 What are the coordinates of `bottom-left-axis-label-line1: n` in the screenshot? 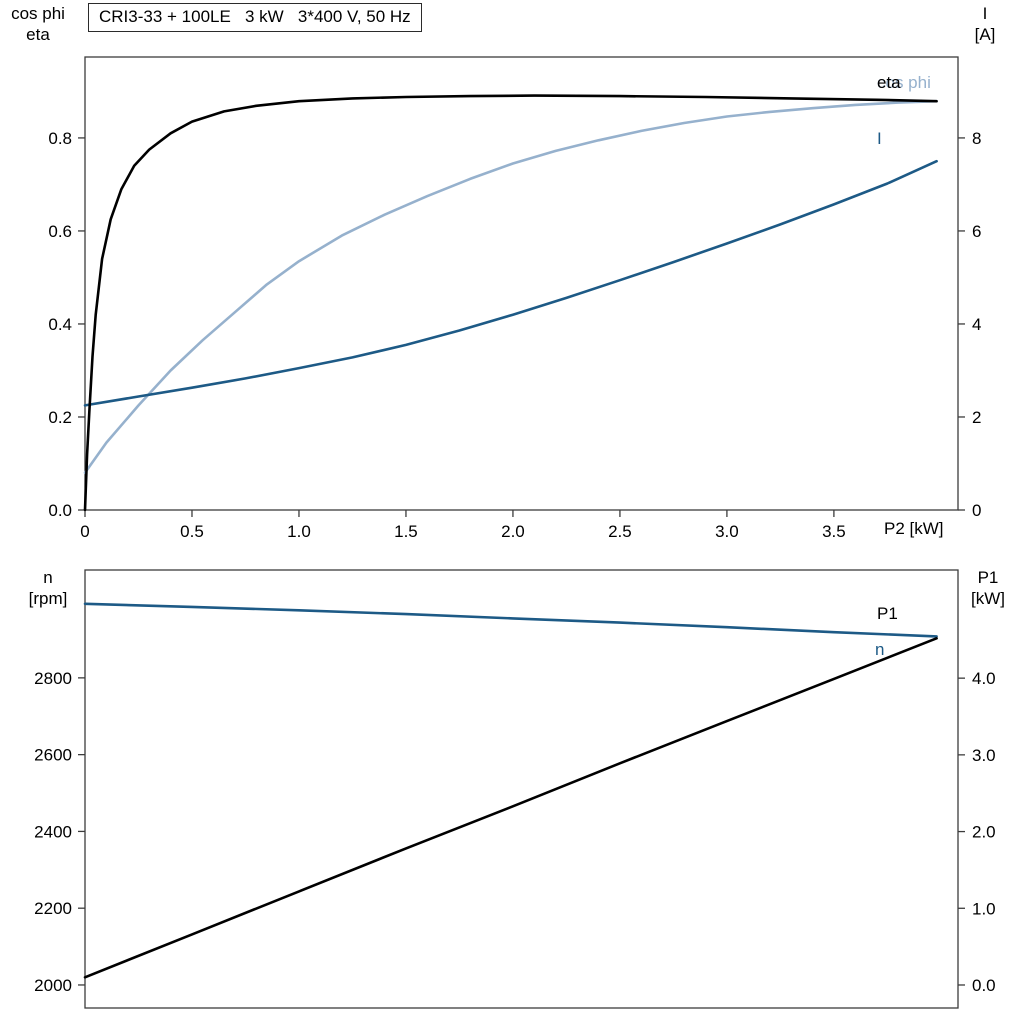 It's located at (48, 577).